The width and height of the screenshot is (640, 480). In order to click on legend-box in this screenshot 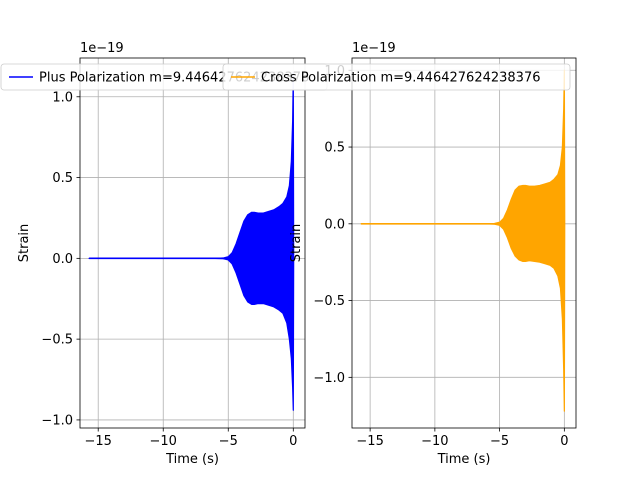, I will do `click(396, 77)`.